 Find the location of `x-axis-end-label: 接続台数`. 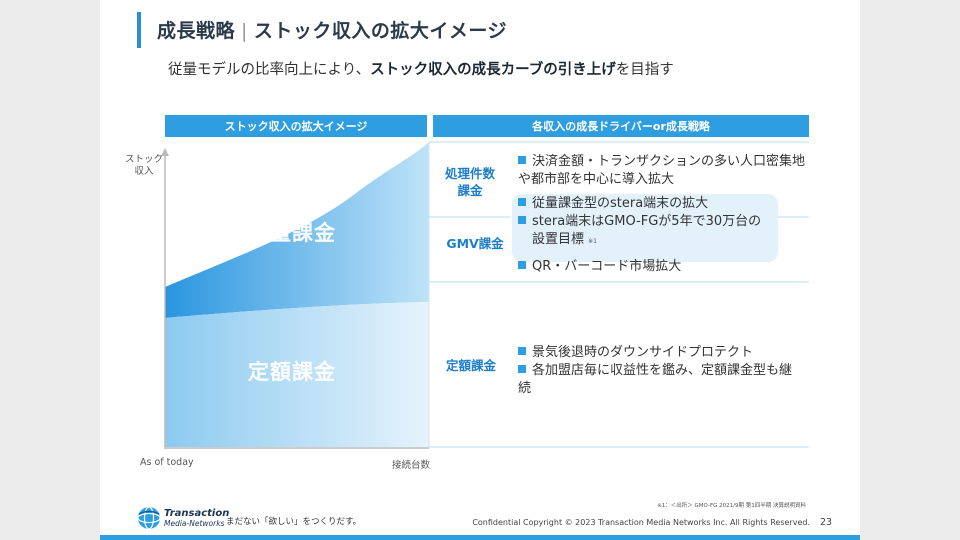

x-axis-end-label: 接続台数 is located at coordinates (411, 465).